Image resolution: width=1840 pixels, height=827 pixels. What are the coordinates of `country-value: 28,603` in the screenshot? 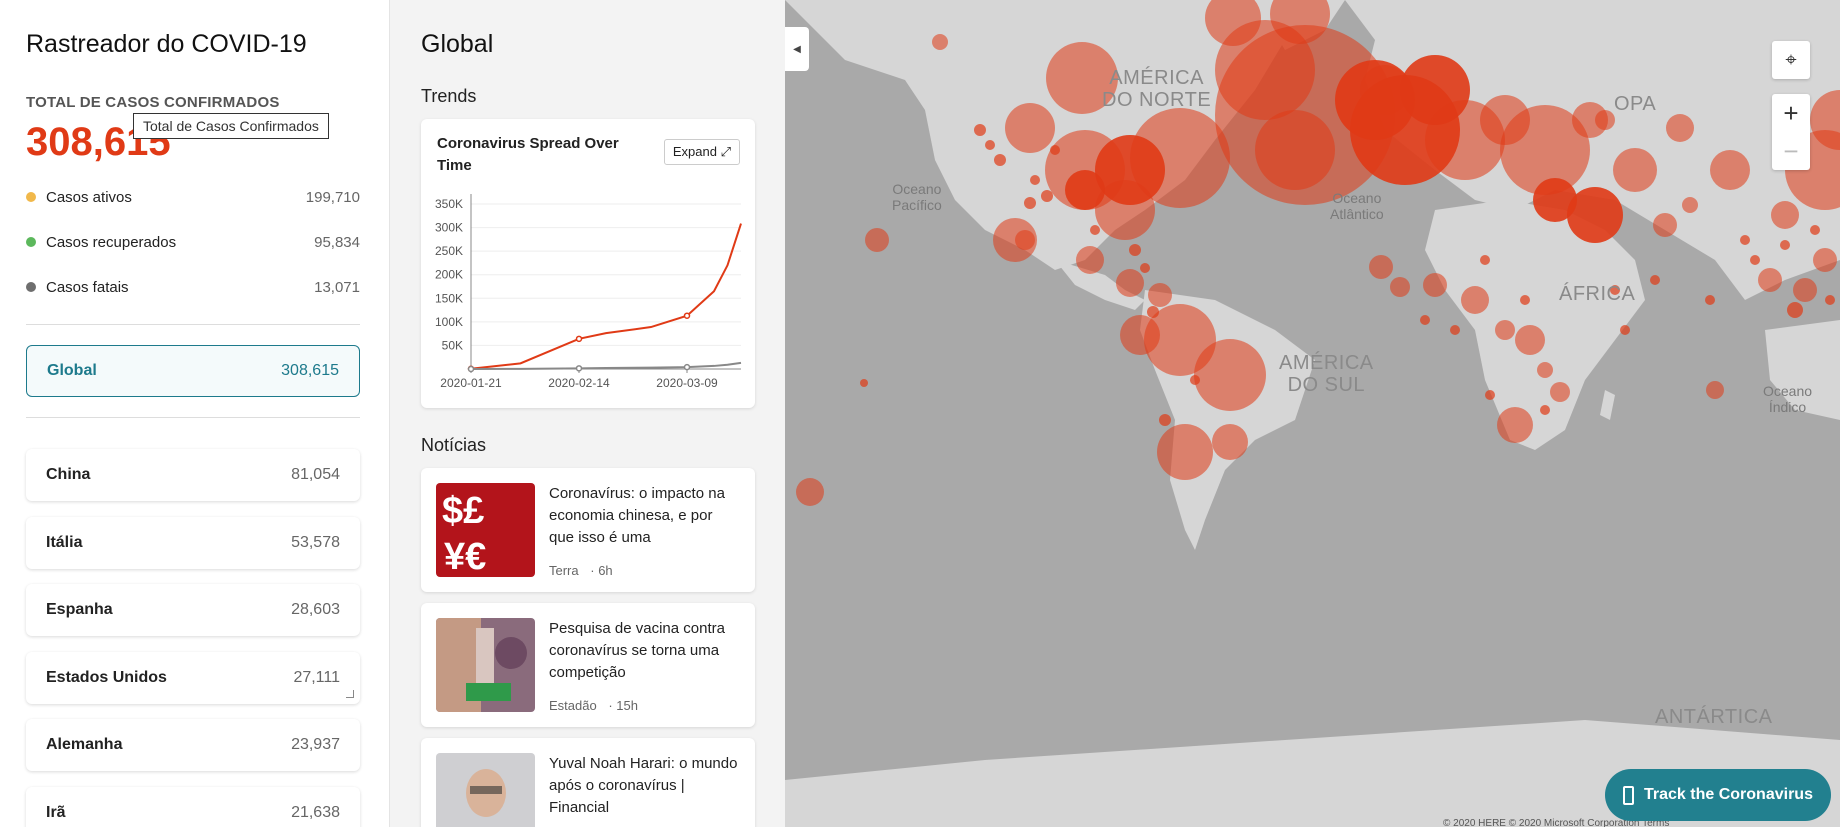 It's located at (315, 609).